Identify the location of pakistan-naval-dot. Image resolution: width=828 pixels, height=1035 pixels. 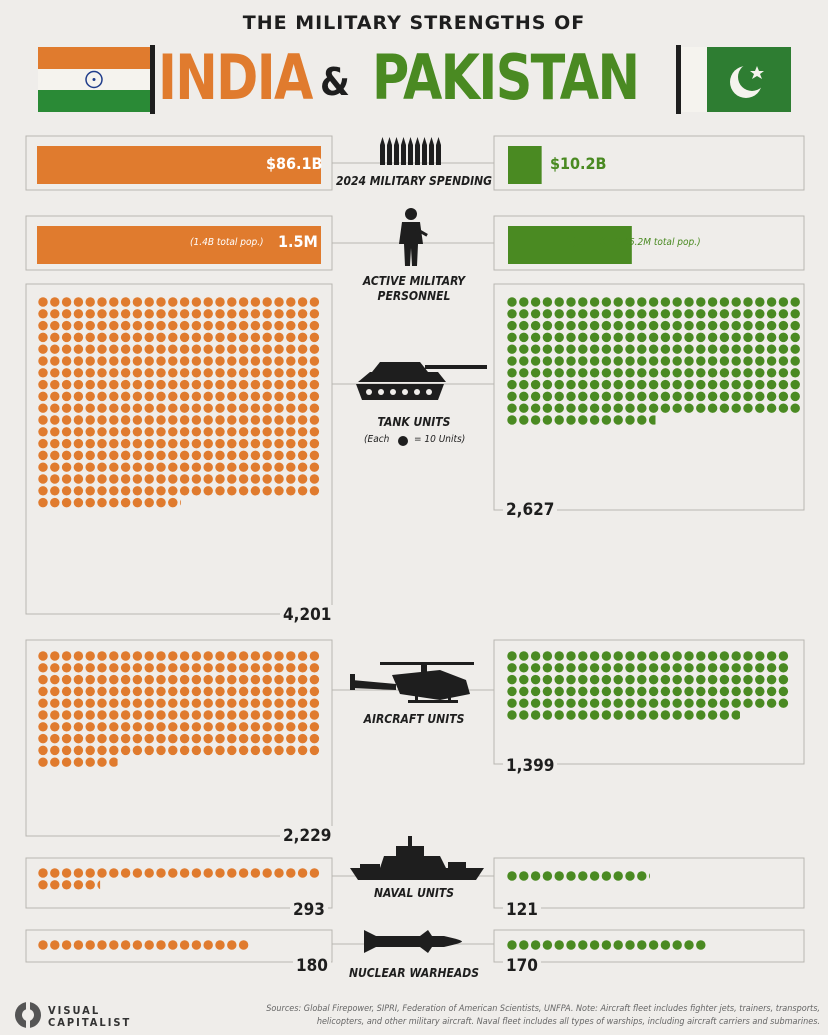
(524, 876).